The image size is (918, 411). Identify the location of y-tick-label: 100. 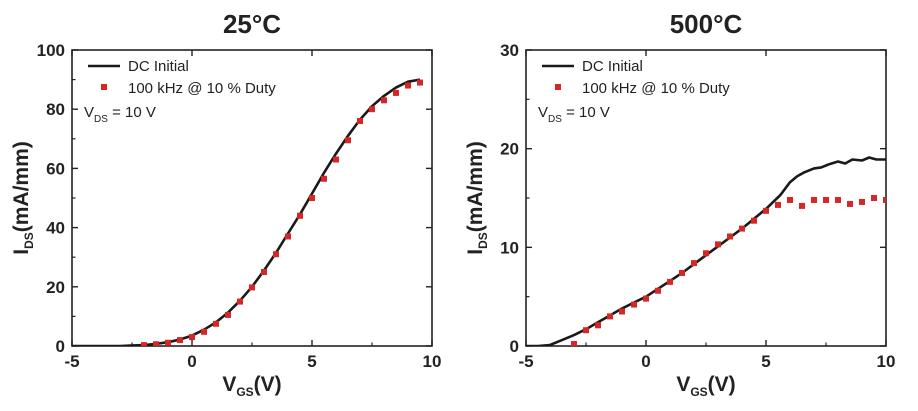
(51, 50).